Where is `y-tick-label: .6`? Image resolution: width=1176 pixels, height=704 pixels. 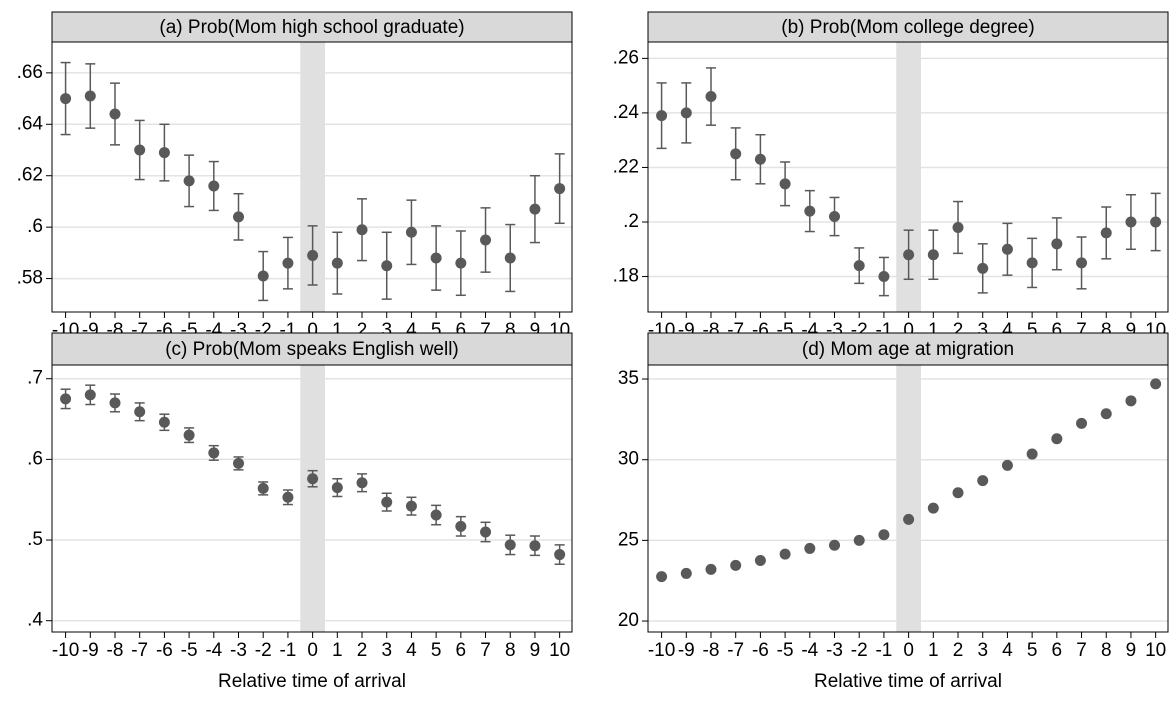
y-tick-label: .6 is located at coordinates (35, 226).